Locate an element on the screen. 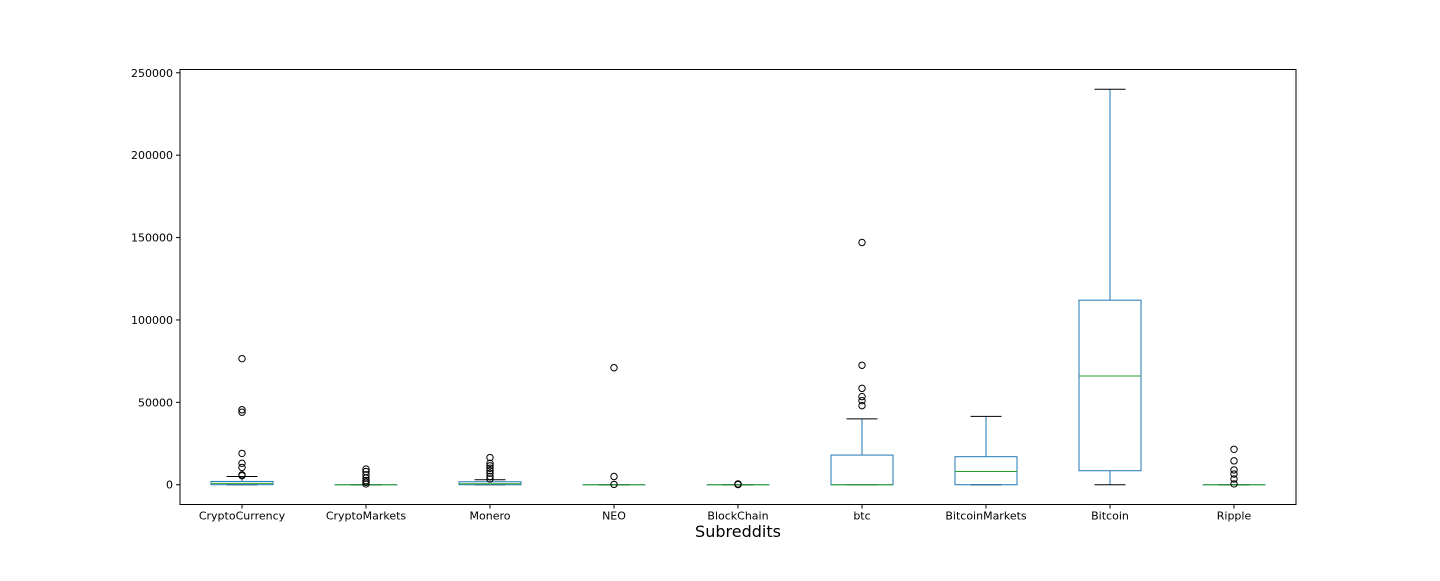  box-group-cryptomarkets is located at coordinates (366, 476).